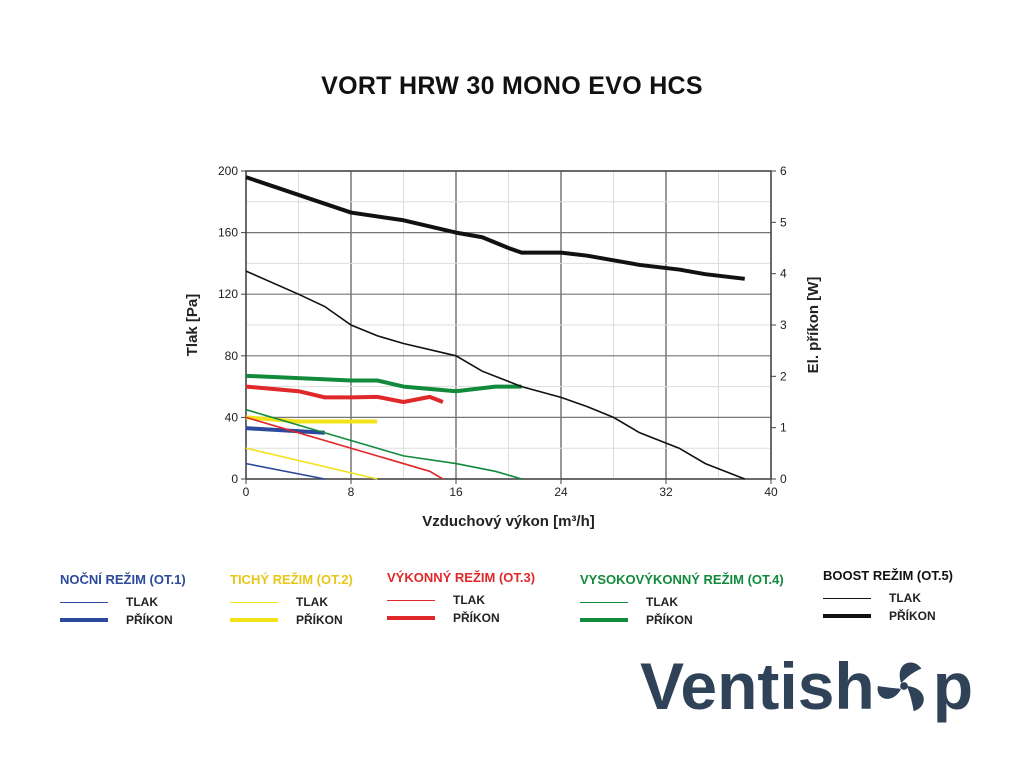 The image size is (1024, 768). What do you see at coordinates (561, 492) in the screenshot?
I see `x-tick-label: 24` at bounding box center [561, 492].